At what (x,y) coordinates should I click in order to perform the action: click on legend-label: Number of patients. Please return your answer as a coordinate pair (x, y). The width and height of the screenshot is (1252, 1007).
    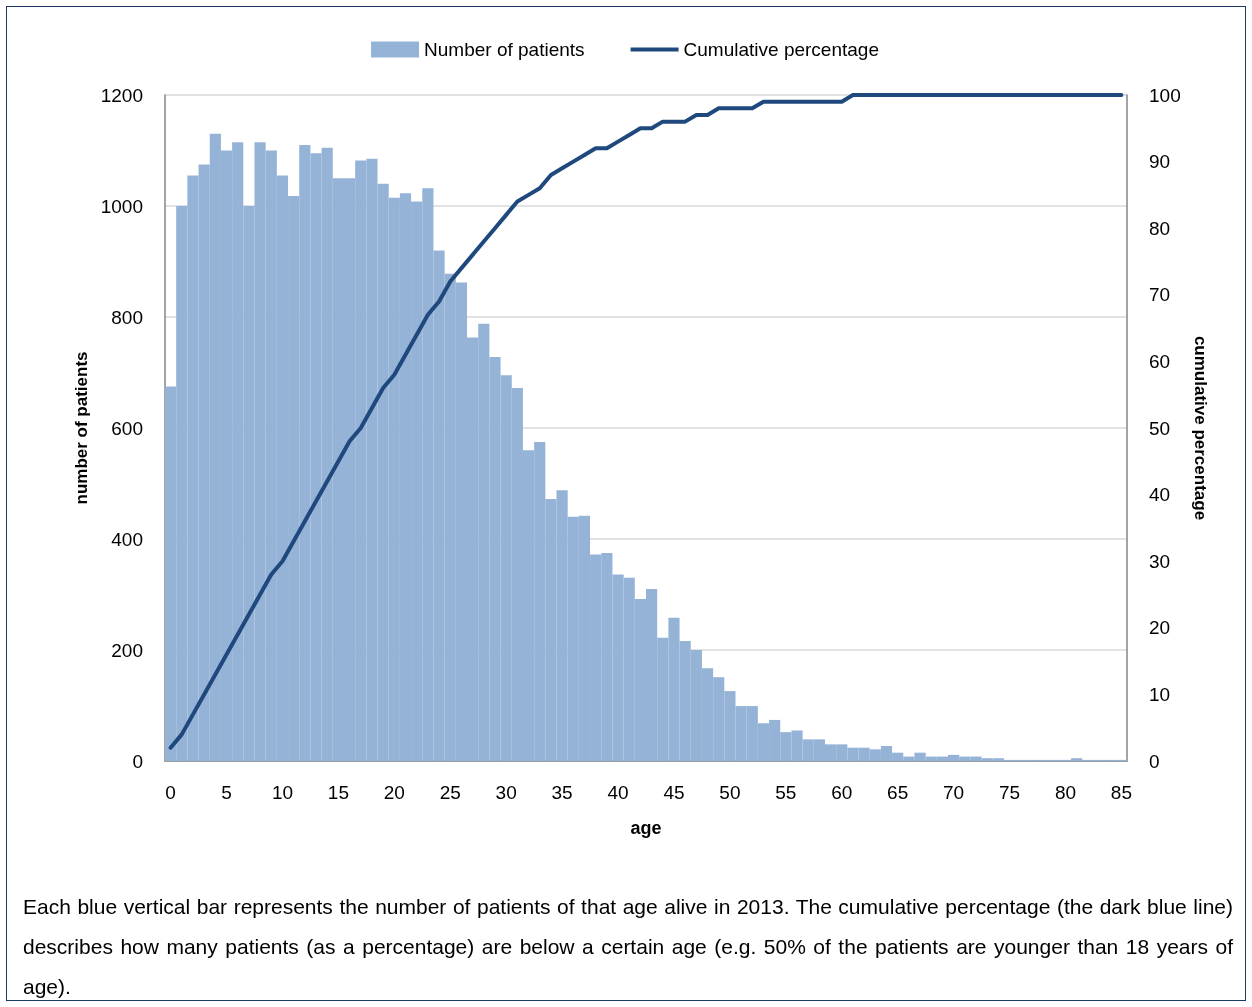
    Looking at the image, I should click on (504, 49).